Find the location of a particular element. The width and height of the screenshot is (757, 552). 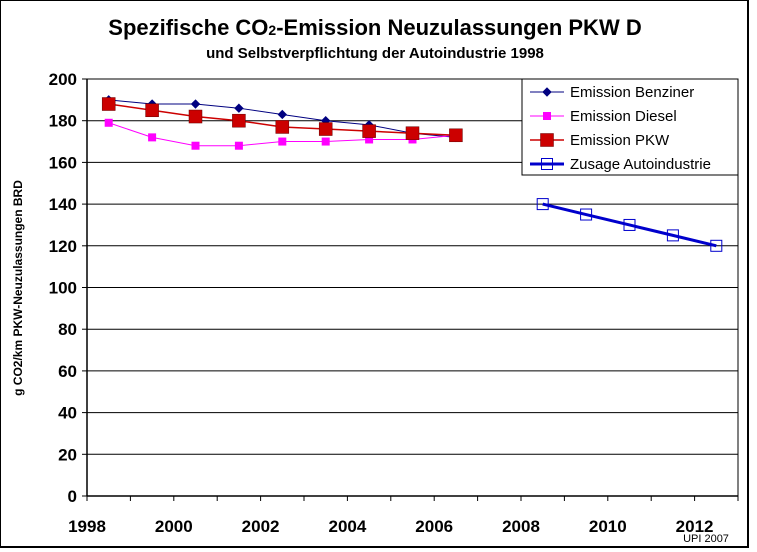

y-tick-label: 180 is located at coordinates (63, 121).